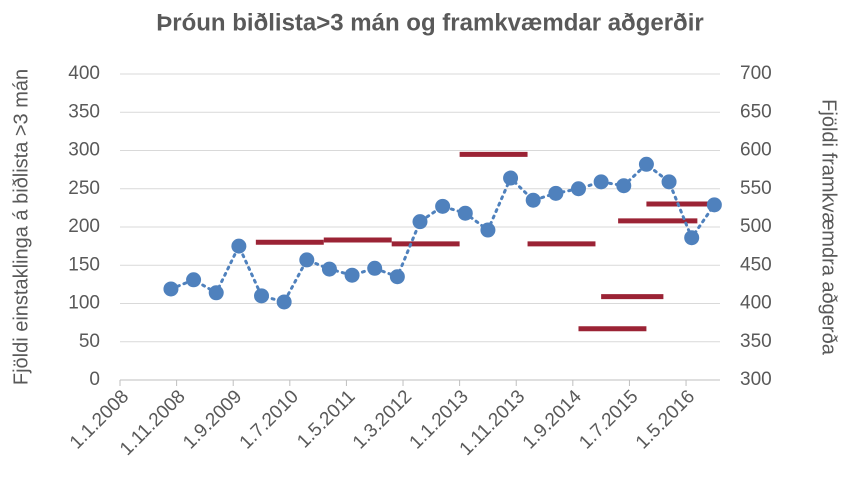 The height and width of the screenshot is (481, 844). Describe the element at coordinates (89, 341) in the screenshot. I see `y-tick-label: 50` at that location.